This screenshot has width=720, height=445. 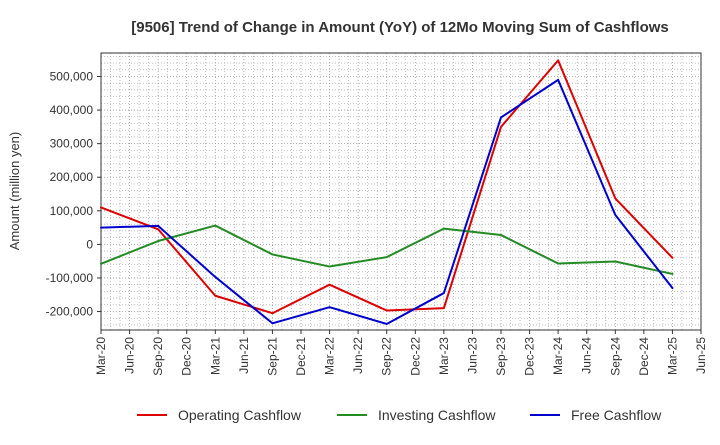 What do you see at coordinates (530, 356) in the screenshot?
I see `x-tick-label: Dec-23` at bounding box center [530, 356].